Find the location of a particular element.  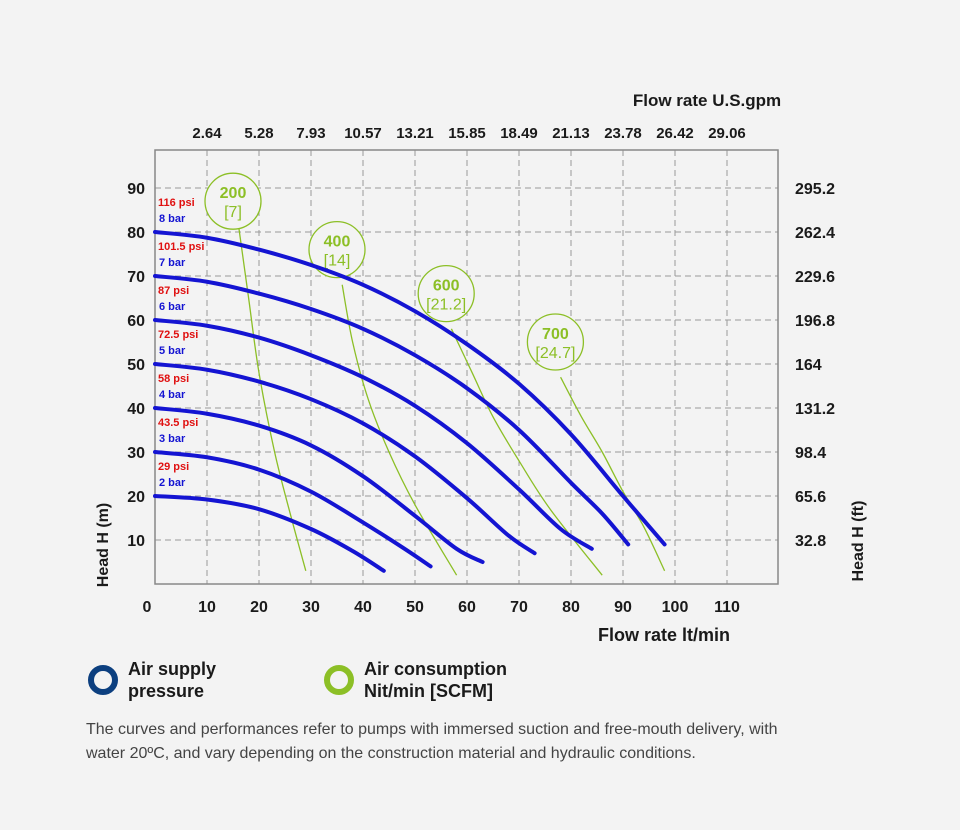

pressure-psi-label: 43.5 psi is located at coordinates (178, 423).